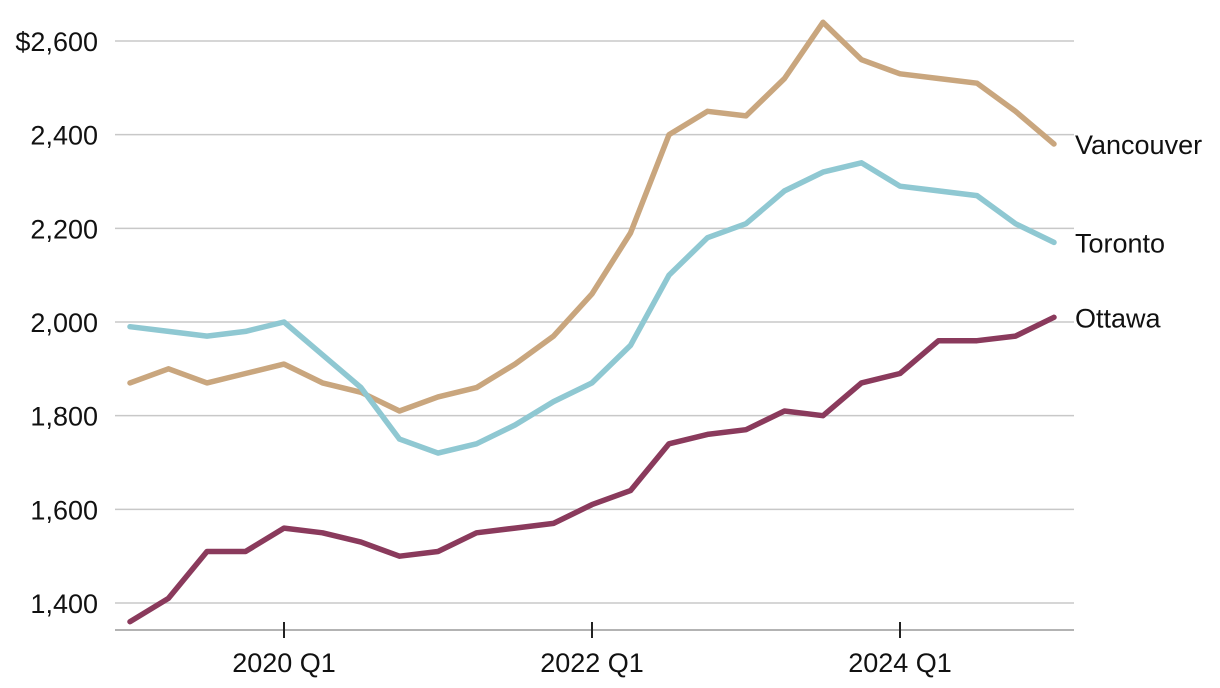 This screenshot has height=688, width=1220. I want to click on x-axis-tick-labels: 2020 Q1 2022 Q1 2024 Q1, so click(592, 663).